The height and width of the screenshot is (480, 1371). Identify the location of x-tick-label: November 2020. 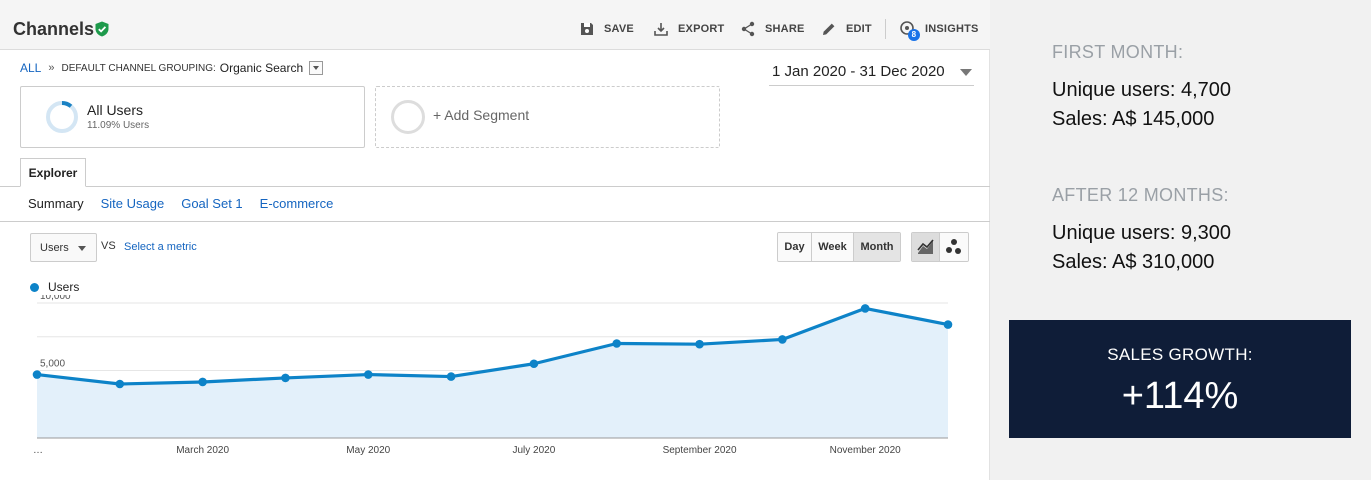
(866, 450).